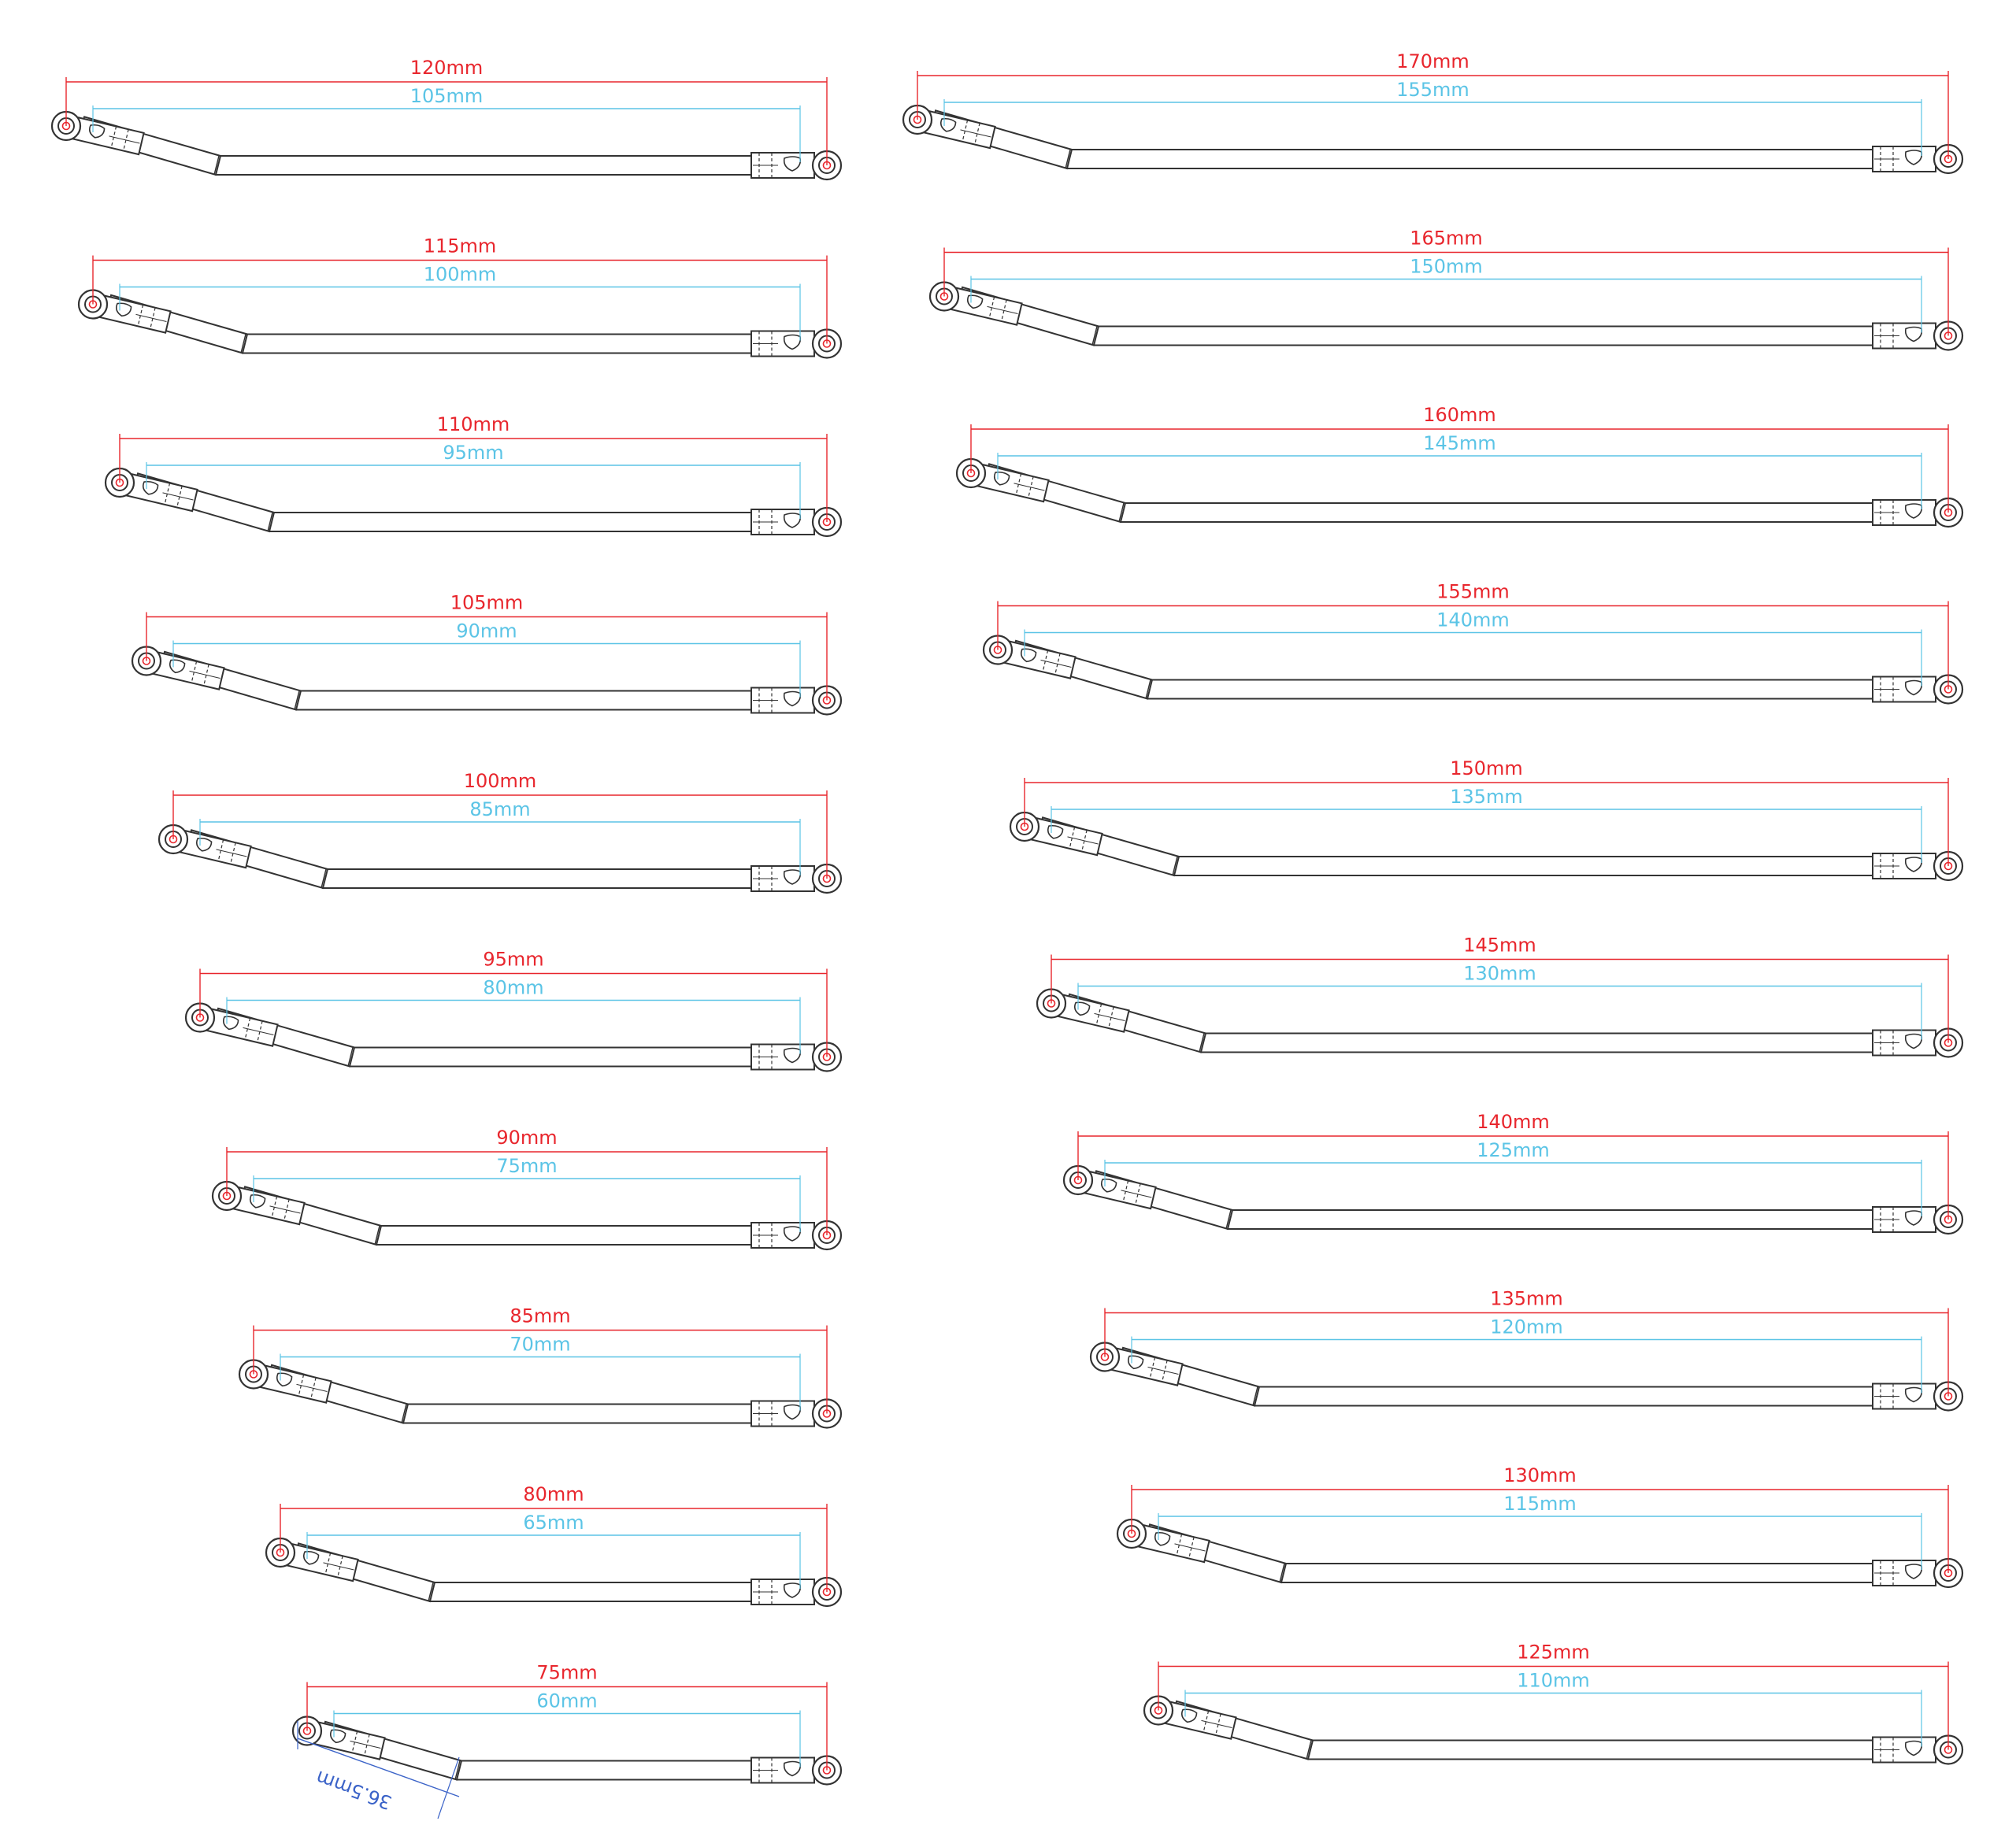  Describe the element at coordinates (1526, 1327) in the screenshot. I see `inner-length-label: 120mm` at that location.